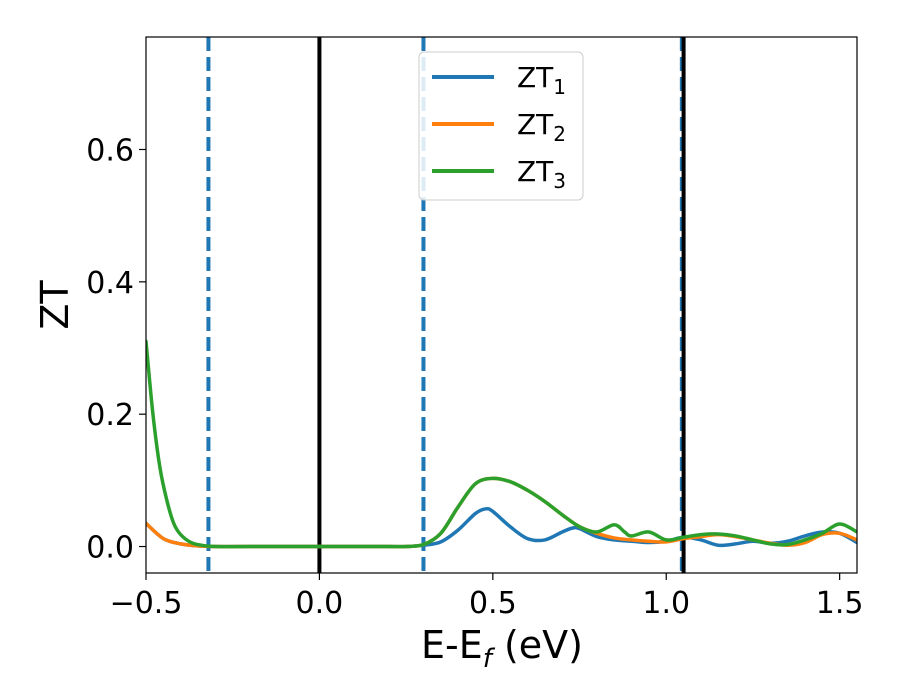 This screenshot has height=700, width=900. I want to click on legend: ZT1 ZT2 ZT3, so click(501, 126).